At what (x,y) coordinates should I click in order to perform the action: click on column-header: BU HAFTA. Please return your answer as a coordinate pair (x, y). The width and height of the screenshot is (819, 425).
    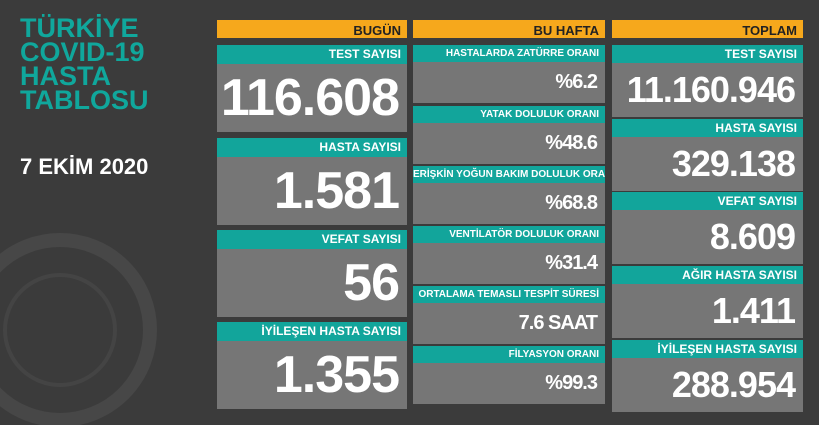
    Looking at the image, I should click on (509, 29).